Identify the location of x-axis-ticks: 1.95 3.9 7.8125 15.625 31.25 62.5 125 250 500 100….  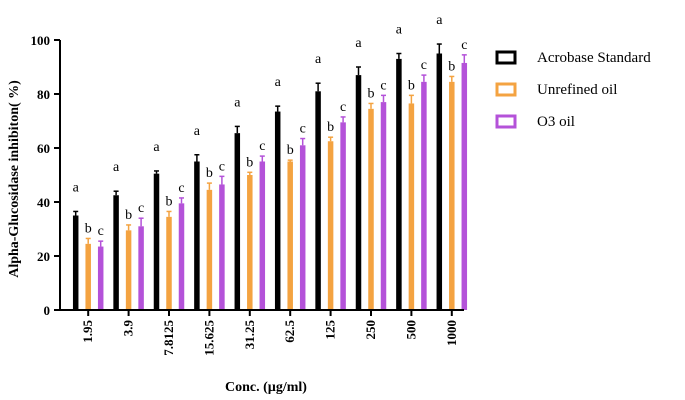
(269, 333).